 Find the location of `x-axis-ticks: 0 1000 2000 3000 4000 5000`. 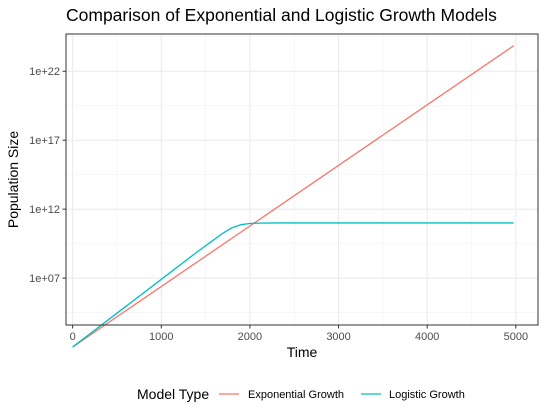

x-axis-ticks: 0 1000 2000 3000 4000 5000 is located at coordinates (299, 334).